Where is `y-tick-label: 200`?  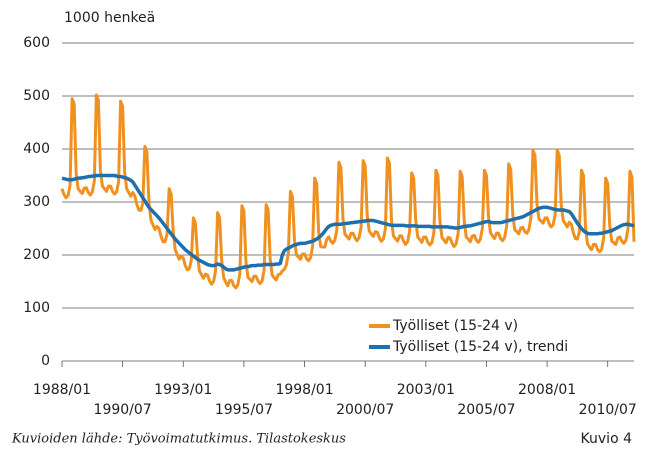
y-tick-label: 200 is located at coordinates (36, 255).